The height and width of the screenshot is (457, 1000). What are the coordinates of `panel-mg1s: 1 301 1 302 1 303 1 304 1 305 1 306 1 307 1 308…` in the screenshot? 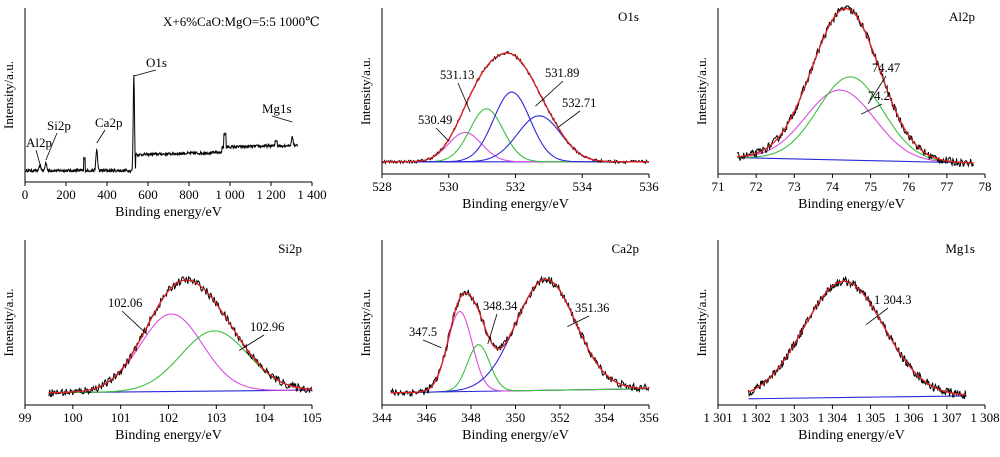 It's located at (847, 341).